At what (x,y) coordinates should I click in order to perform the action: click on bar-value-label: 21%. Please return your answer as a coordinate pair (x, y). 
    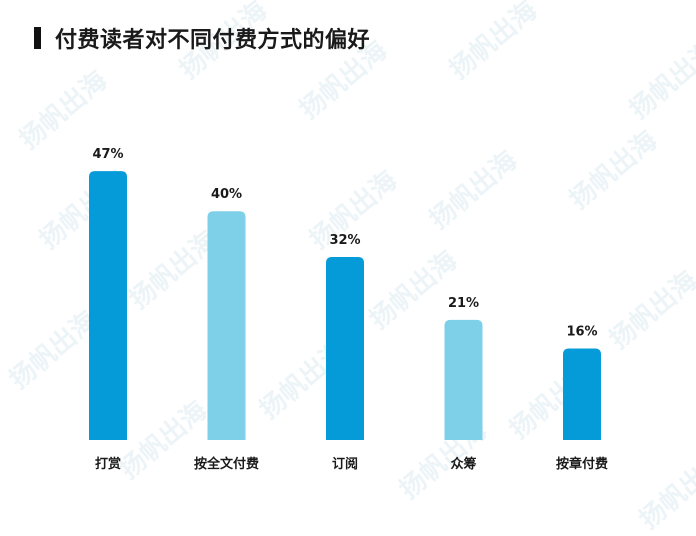
    Looking at the image, I should click on (463, 303).